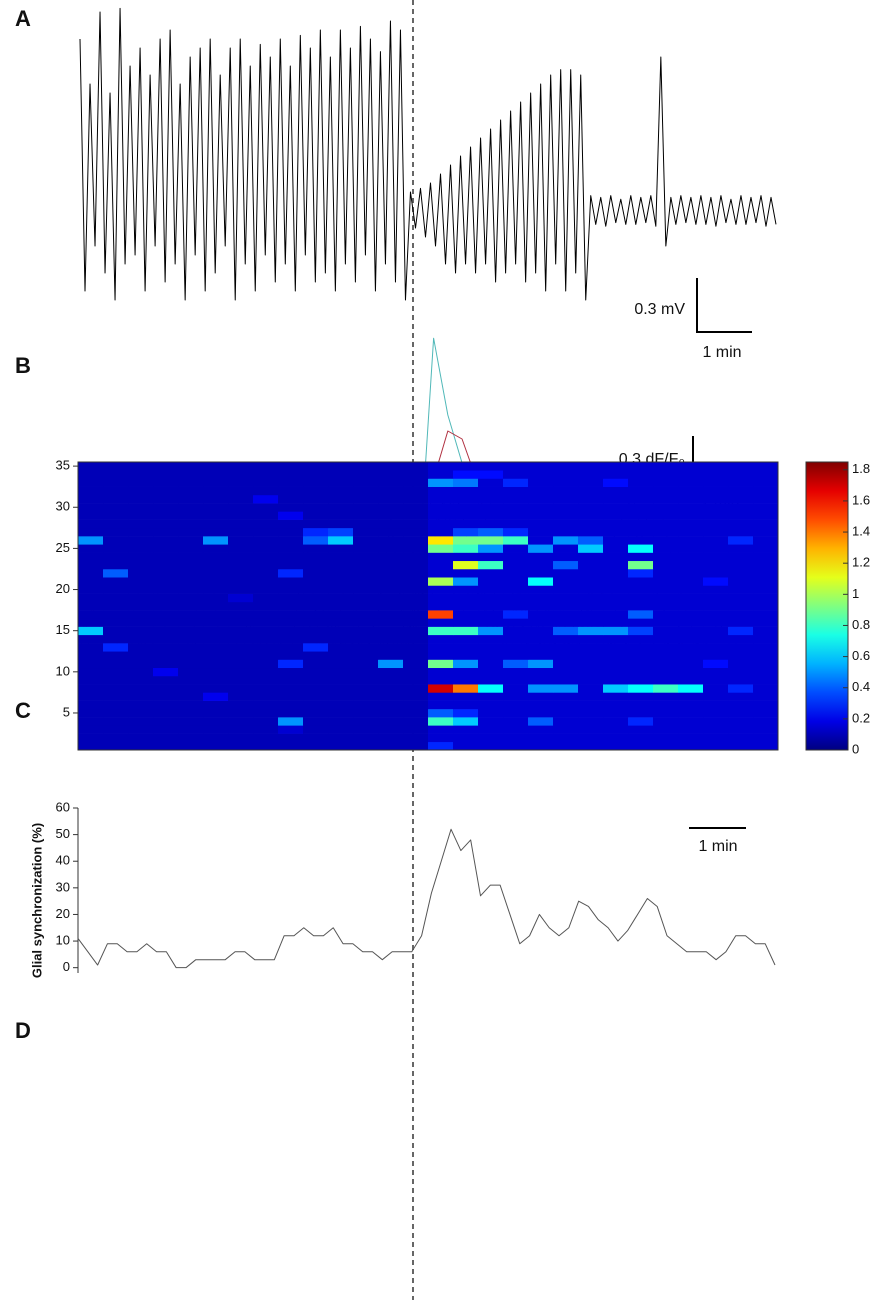 The width and height of the screenshot is (876, 1300). What do you see at coordinates (63, 806) in the screenshot?
I see `y-tick-label: 60` at bounding box center [63, 806].